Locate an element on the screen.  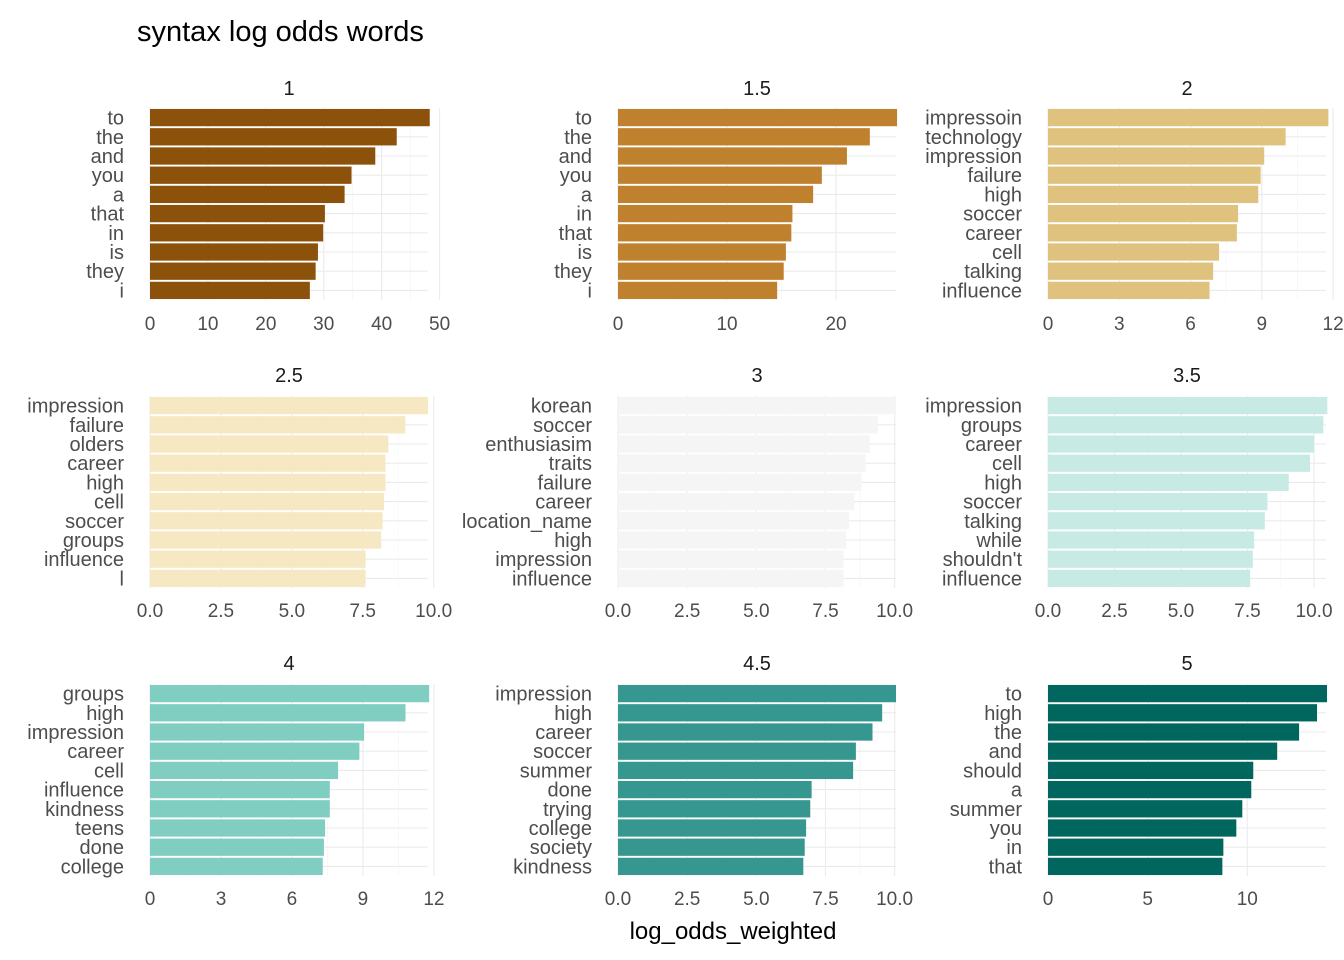
y-category-label: teens is located at coordinates (99, 829).